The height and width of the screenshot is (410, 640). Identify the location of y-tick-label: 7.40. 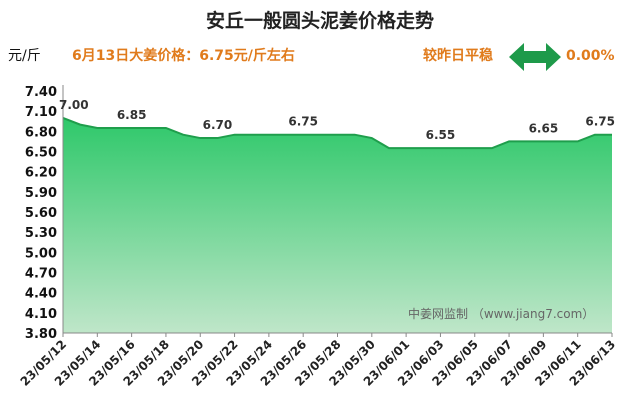
(41, 92).